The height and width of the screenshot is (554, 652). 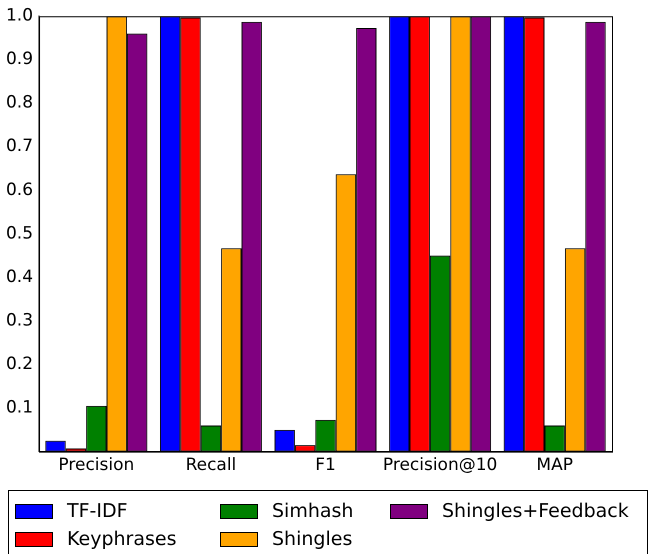 What do you see at coordinates (20, 233) in the screenshot?
I see `y-tick-label: 0.5` at bounding box center [20, 233].